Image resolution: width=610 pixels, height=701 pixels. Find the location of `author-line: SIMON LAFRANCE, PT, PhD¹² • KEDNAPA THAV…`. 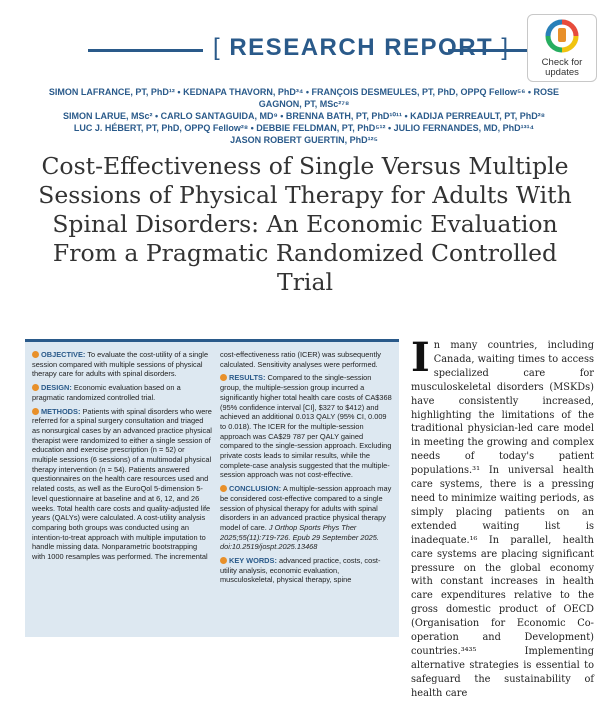

author-line: SIMON LAFRANCE, PT, PhD¹² • KEDNAPA THAV… is located at coordinates (304, 98).